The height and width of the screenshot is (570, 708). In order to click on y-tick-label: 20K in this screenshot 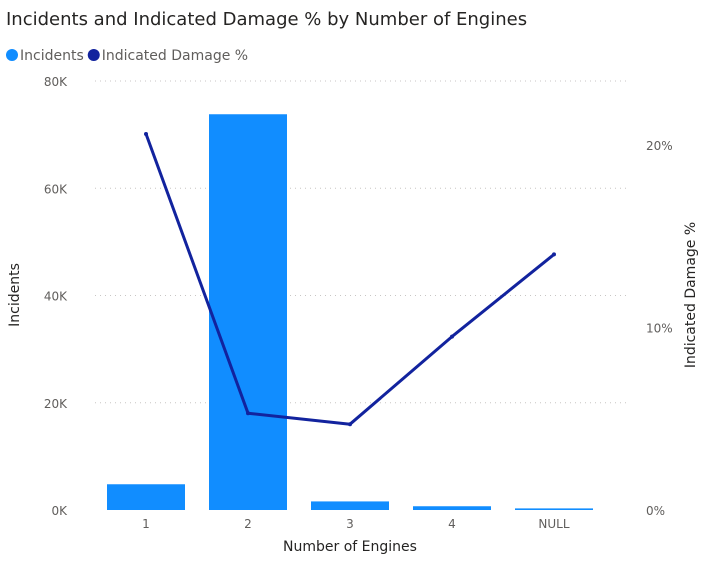, I will do `click(56, 404)`.